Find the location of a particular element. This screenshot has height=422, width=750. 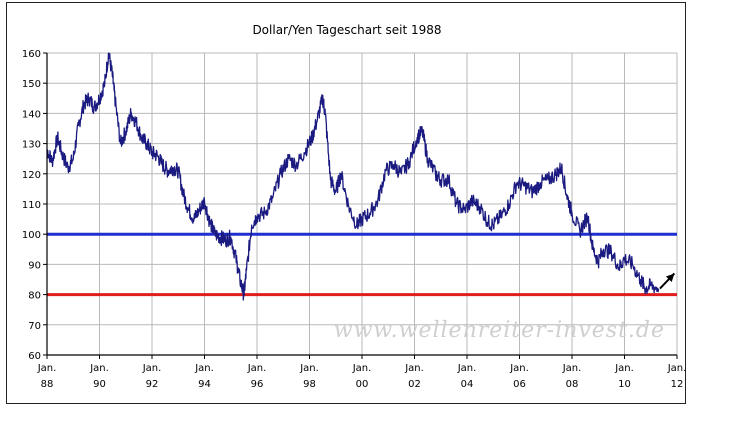

reference-lines is located at coordinates (362, 264).